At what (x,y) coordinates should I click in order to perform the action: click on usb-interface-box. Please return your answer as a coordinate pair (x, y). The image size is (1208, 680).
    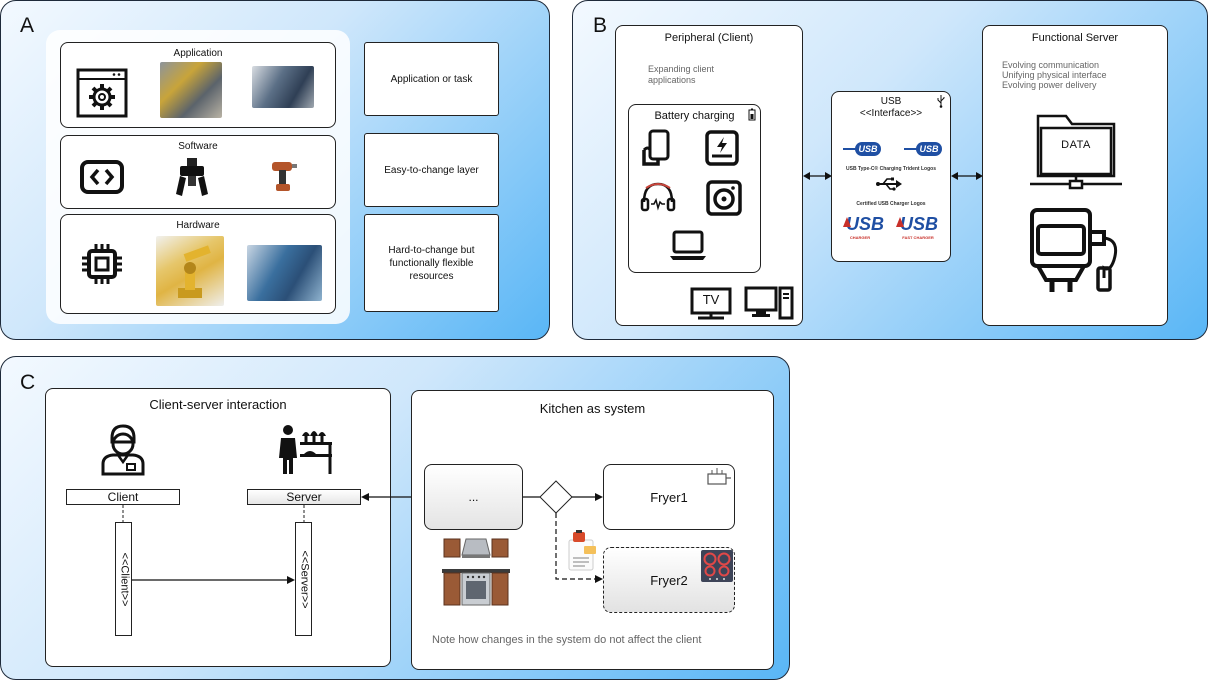
    Looking at the image, I should click on (891, 176).